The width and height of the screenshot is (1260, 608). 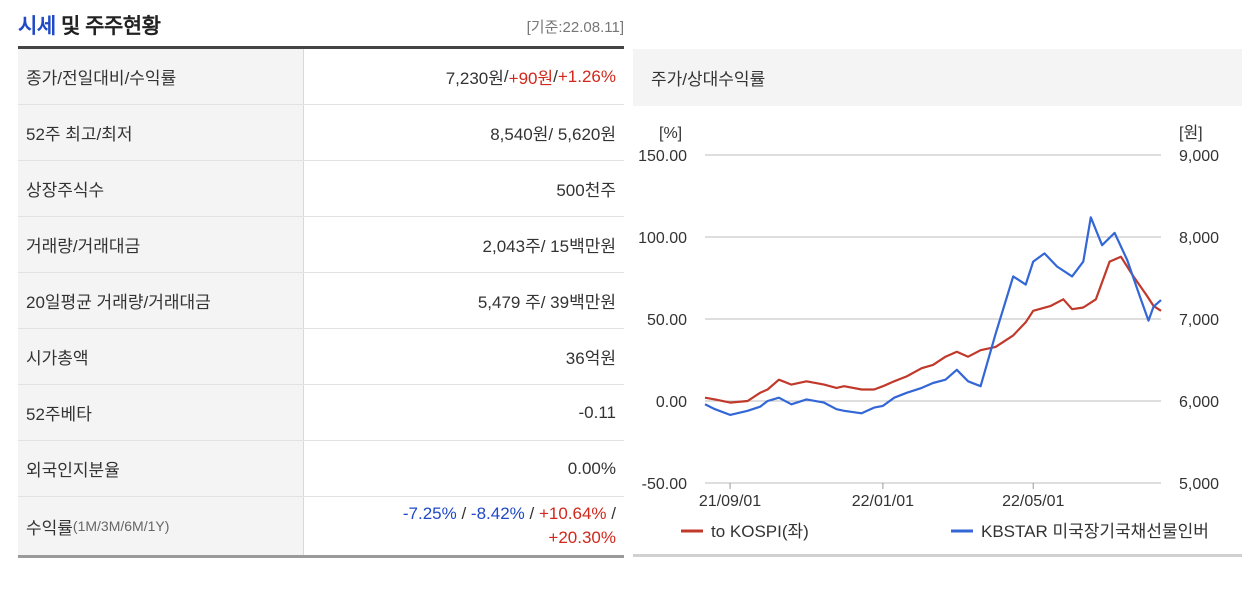 I want to click on etf-price-line, so click(x=933, y=316).